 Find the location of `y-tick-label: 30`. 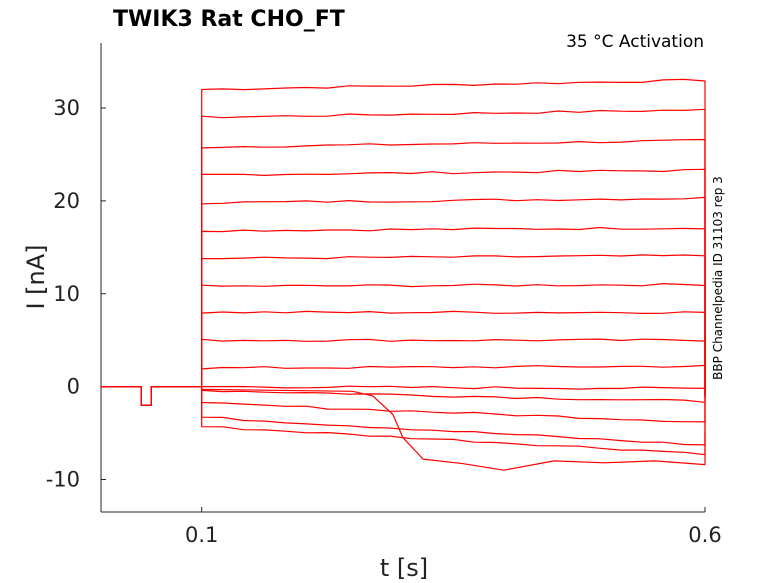

y-tick-label: 30 is located at coordinates (66, 108).